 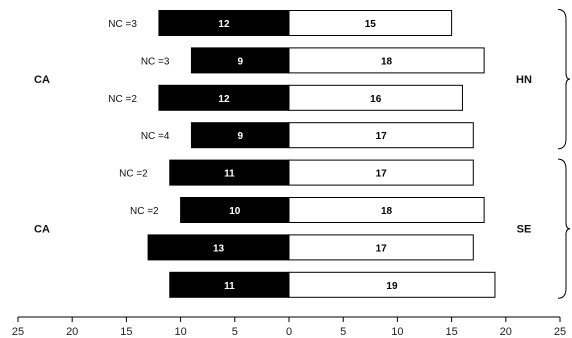 I want to click on x-tick-label-8: 15, so click(x=451, y=332).